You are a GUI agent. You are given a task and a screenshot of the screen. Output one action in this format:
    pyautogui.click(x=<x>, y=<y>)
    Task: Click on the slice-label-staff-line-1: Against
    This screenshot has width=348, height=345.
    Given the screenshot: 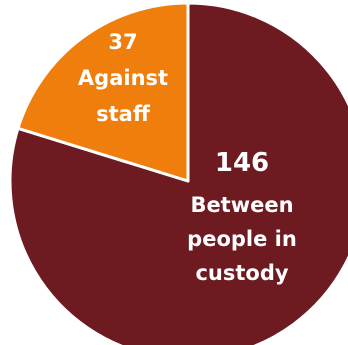 What is the action you would take?
    pyautogui.click(x=123, y=78)
    